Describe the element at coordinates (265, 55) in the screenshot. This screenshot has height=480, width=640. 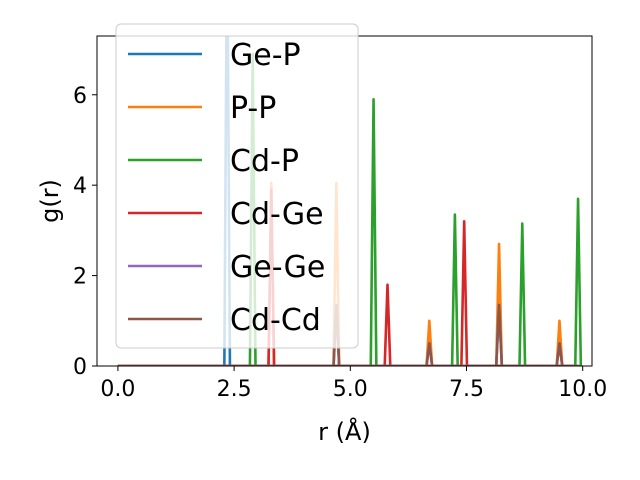
I see `legend-label: Ge-P` at that location.